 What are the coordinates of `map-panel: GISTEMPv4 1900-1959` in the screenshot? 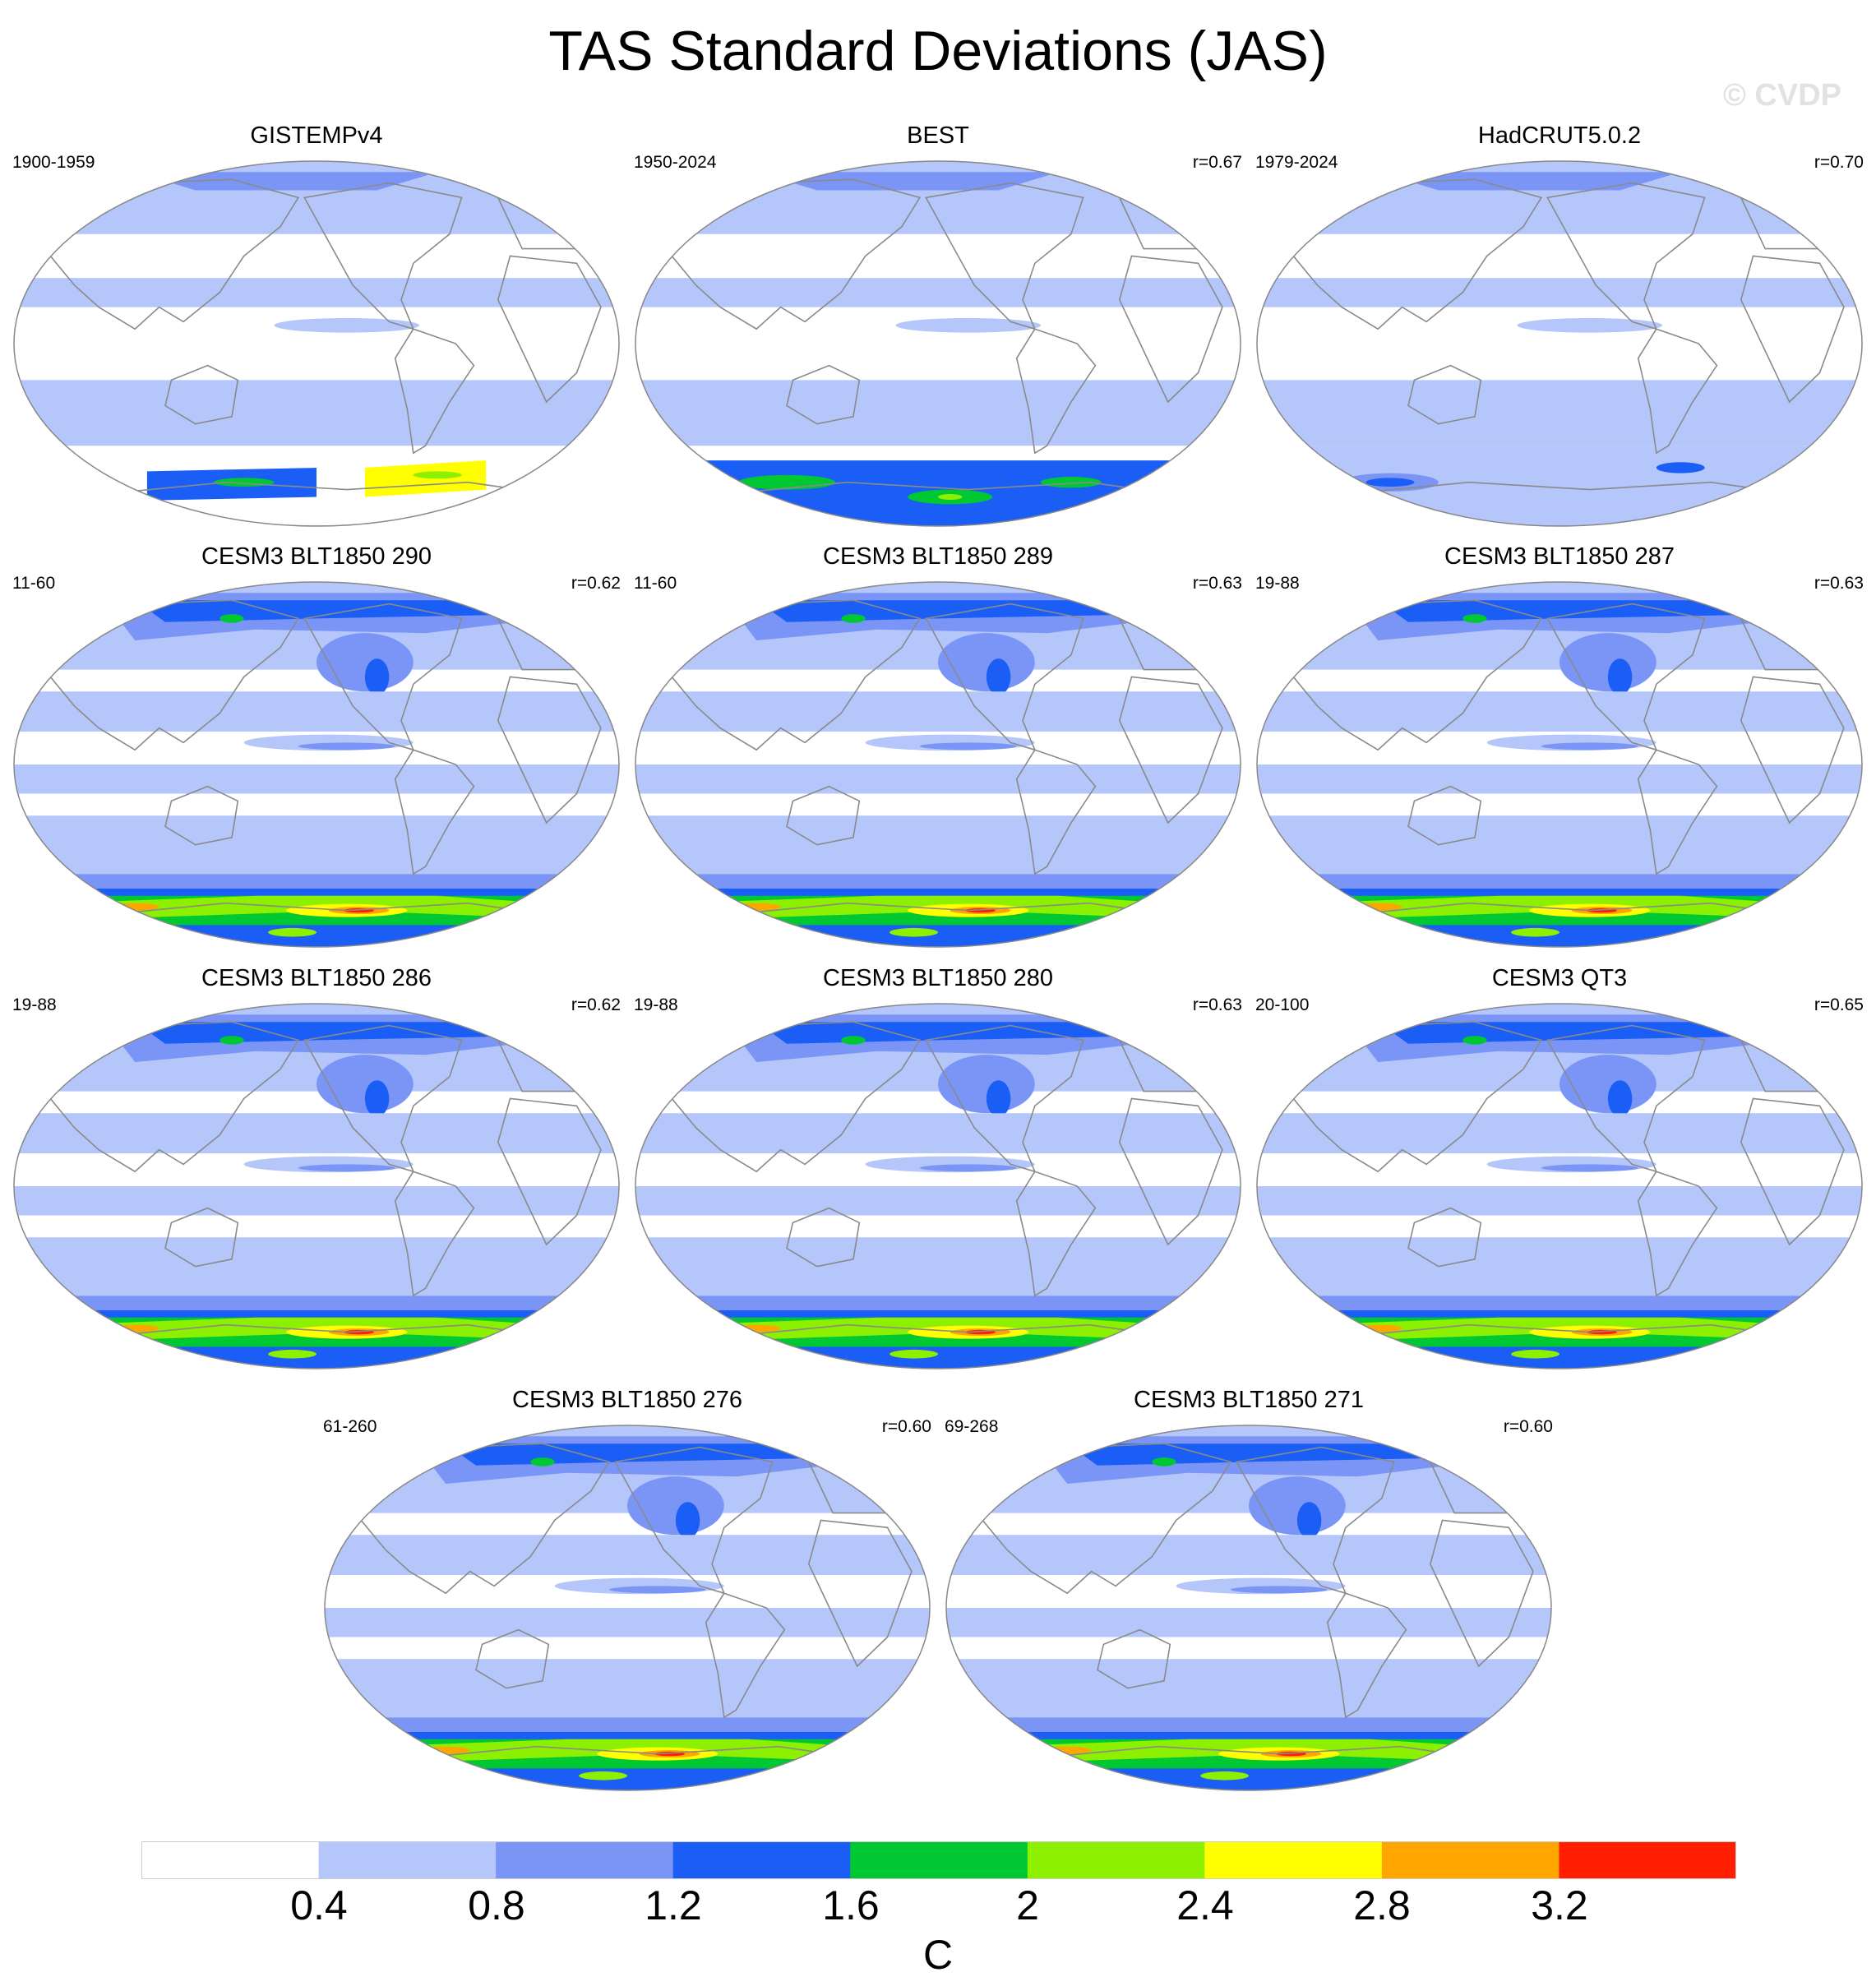 It's located at (316, 325).